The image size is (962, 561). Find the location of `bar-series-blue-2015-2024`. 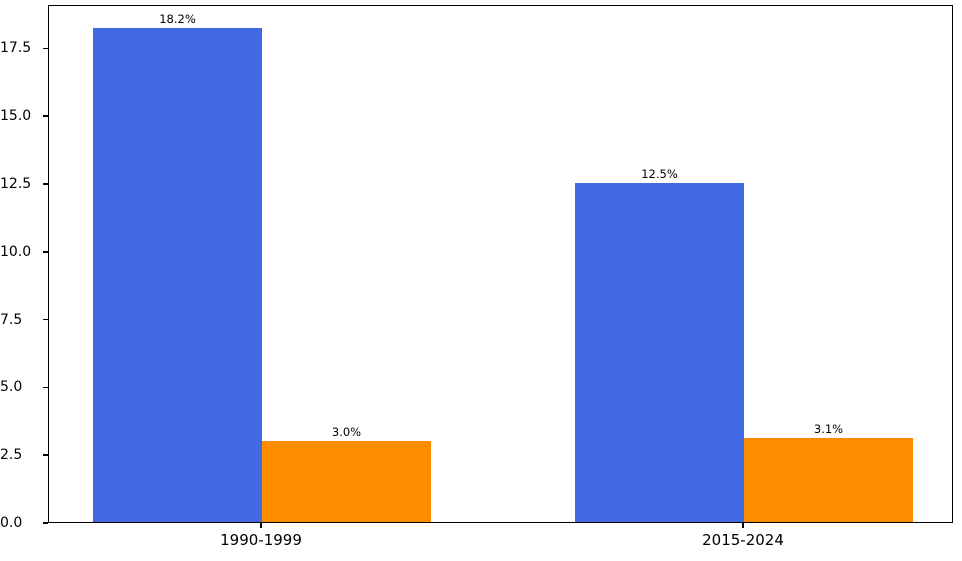

bar-series-blue-2015-2024 is located at coordinates (659, 352).